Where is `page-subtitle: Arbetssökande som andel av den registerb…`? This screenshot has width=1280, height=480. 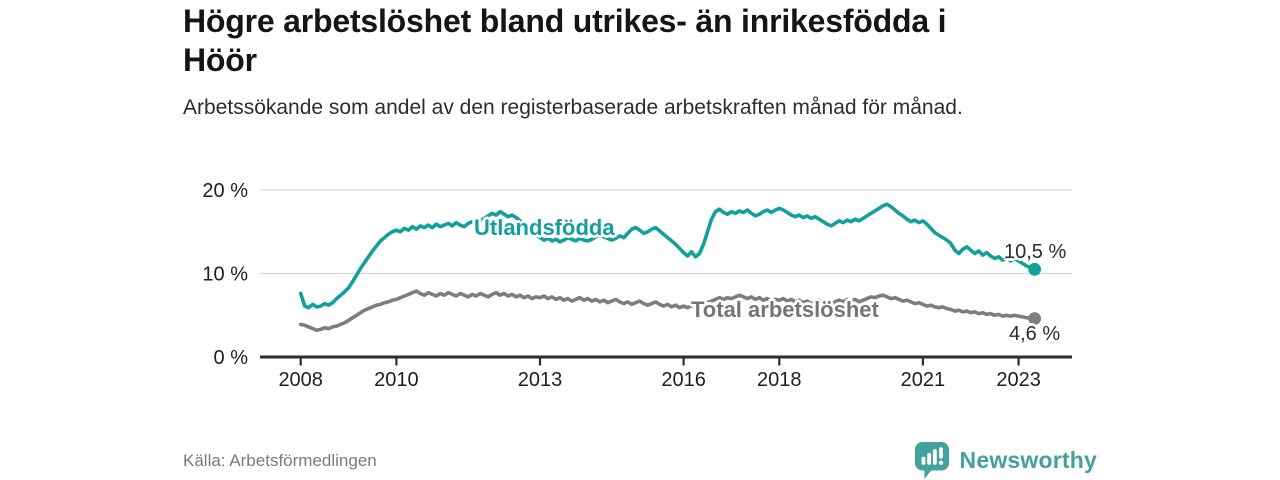
page-subtitle: Arbetssökande som andel av den registerb… is located at coordinates (573, 107).